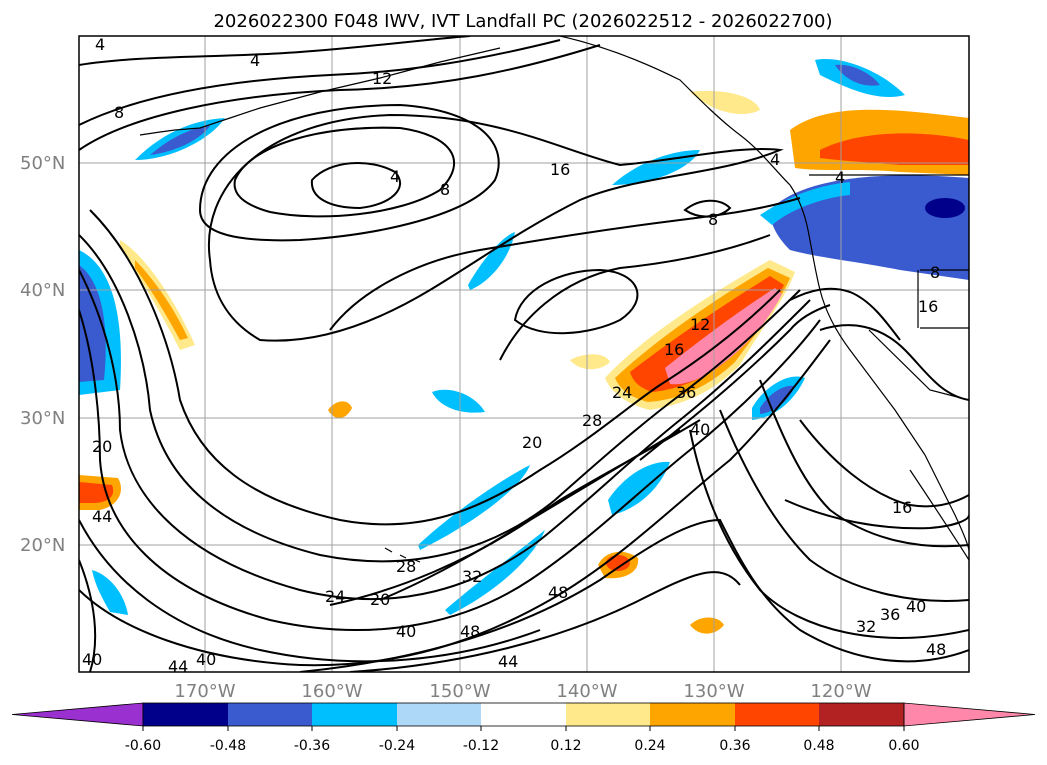 This screenshot has height=765, width=1047. Describe the element at coordinates (397, 746) in the screenshot. I see `colorbar-tick-label: -0.24` at that location.